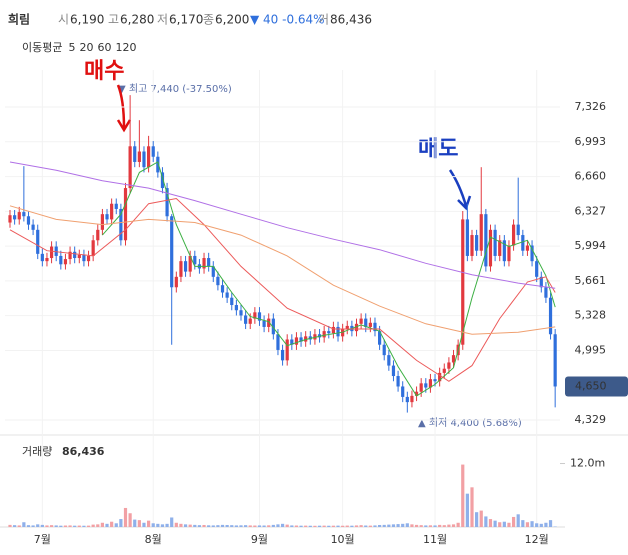 This screenshot has height=555, width=628. Describe the element at coordinates (287, 20) in the screenshot. I see `change: ▼ 40 -0.64%` at that location.